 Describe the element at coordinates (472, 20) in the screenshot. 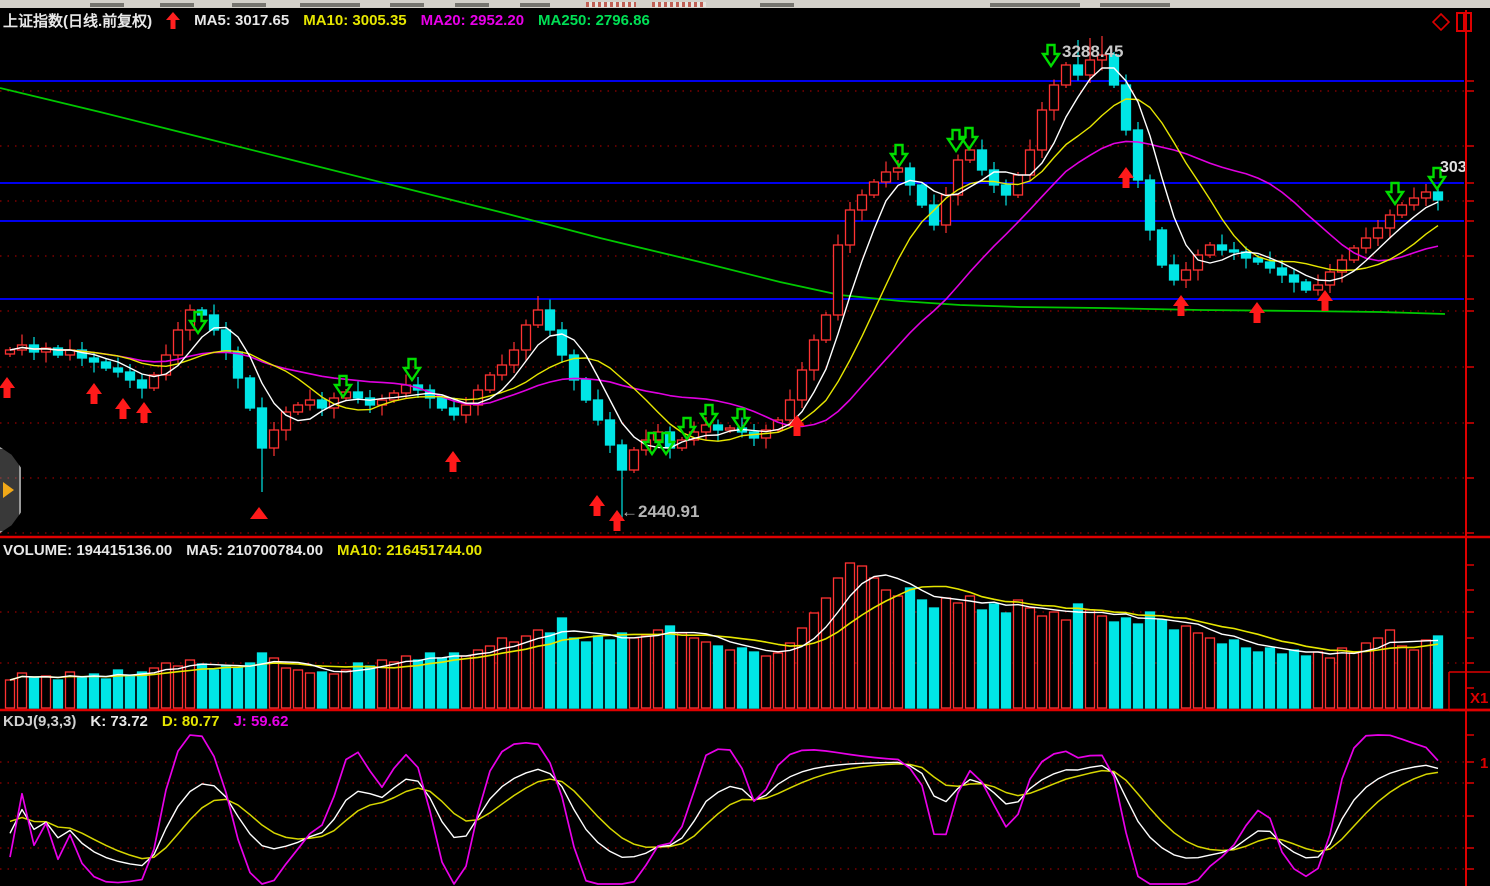

I see `ma20-value: MA20: 2952.20` at that location.